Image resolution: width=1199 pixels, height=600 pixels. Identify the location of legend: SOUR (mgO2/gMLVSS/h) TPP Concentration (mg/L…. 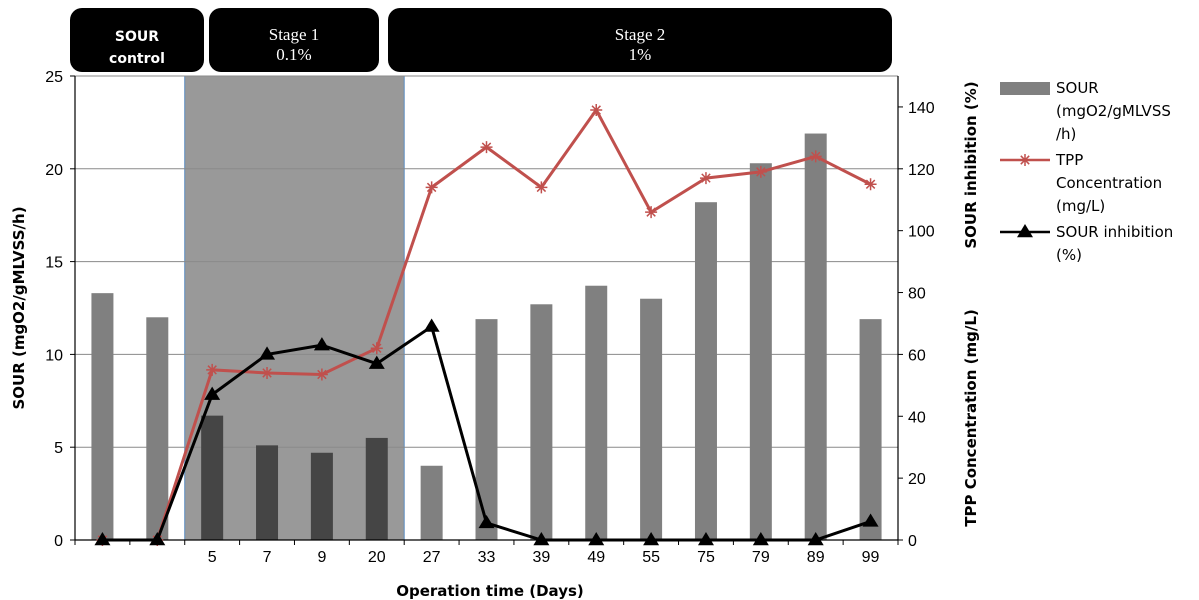
(1086, 171).